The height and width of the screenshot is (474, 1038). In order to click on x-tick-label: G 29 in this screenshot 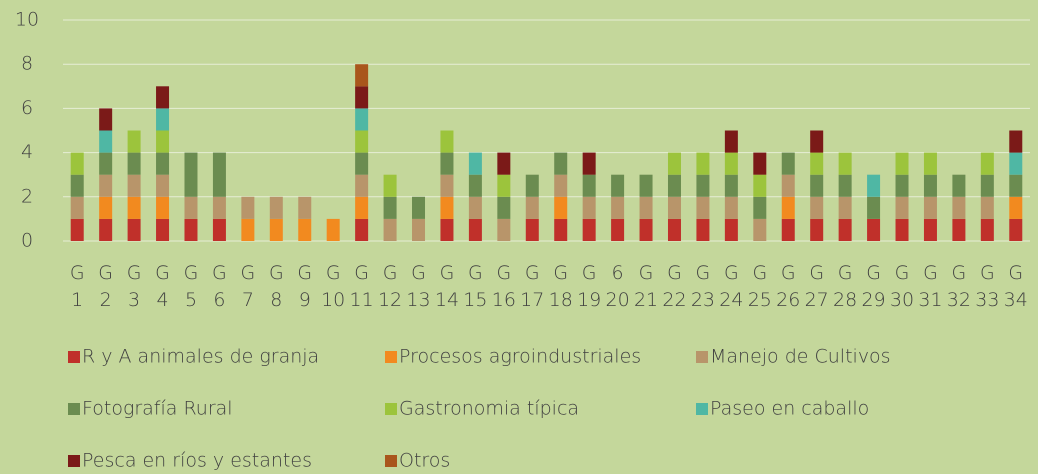, I will do `click(873, 286)`.